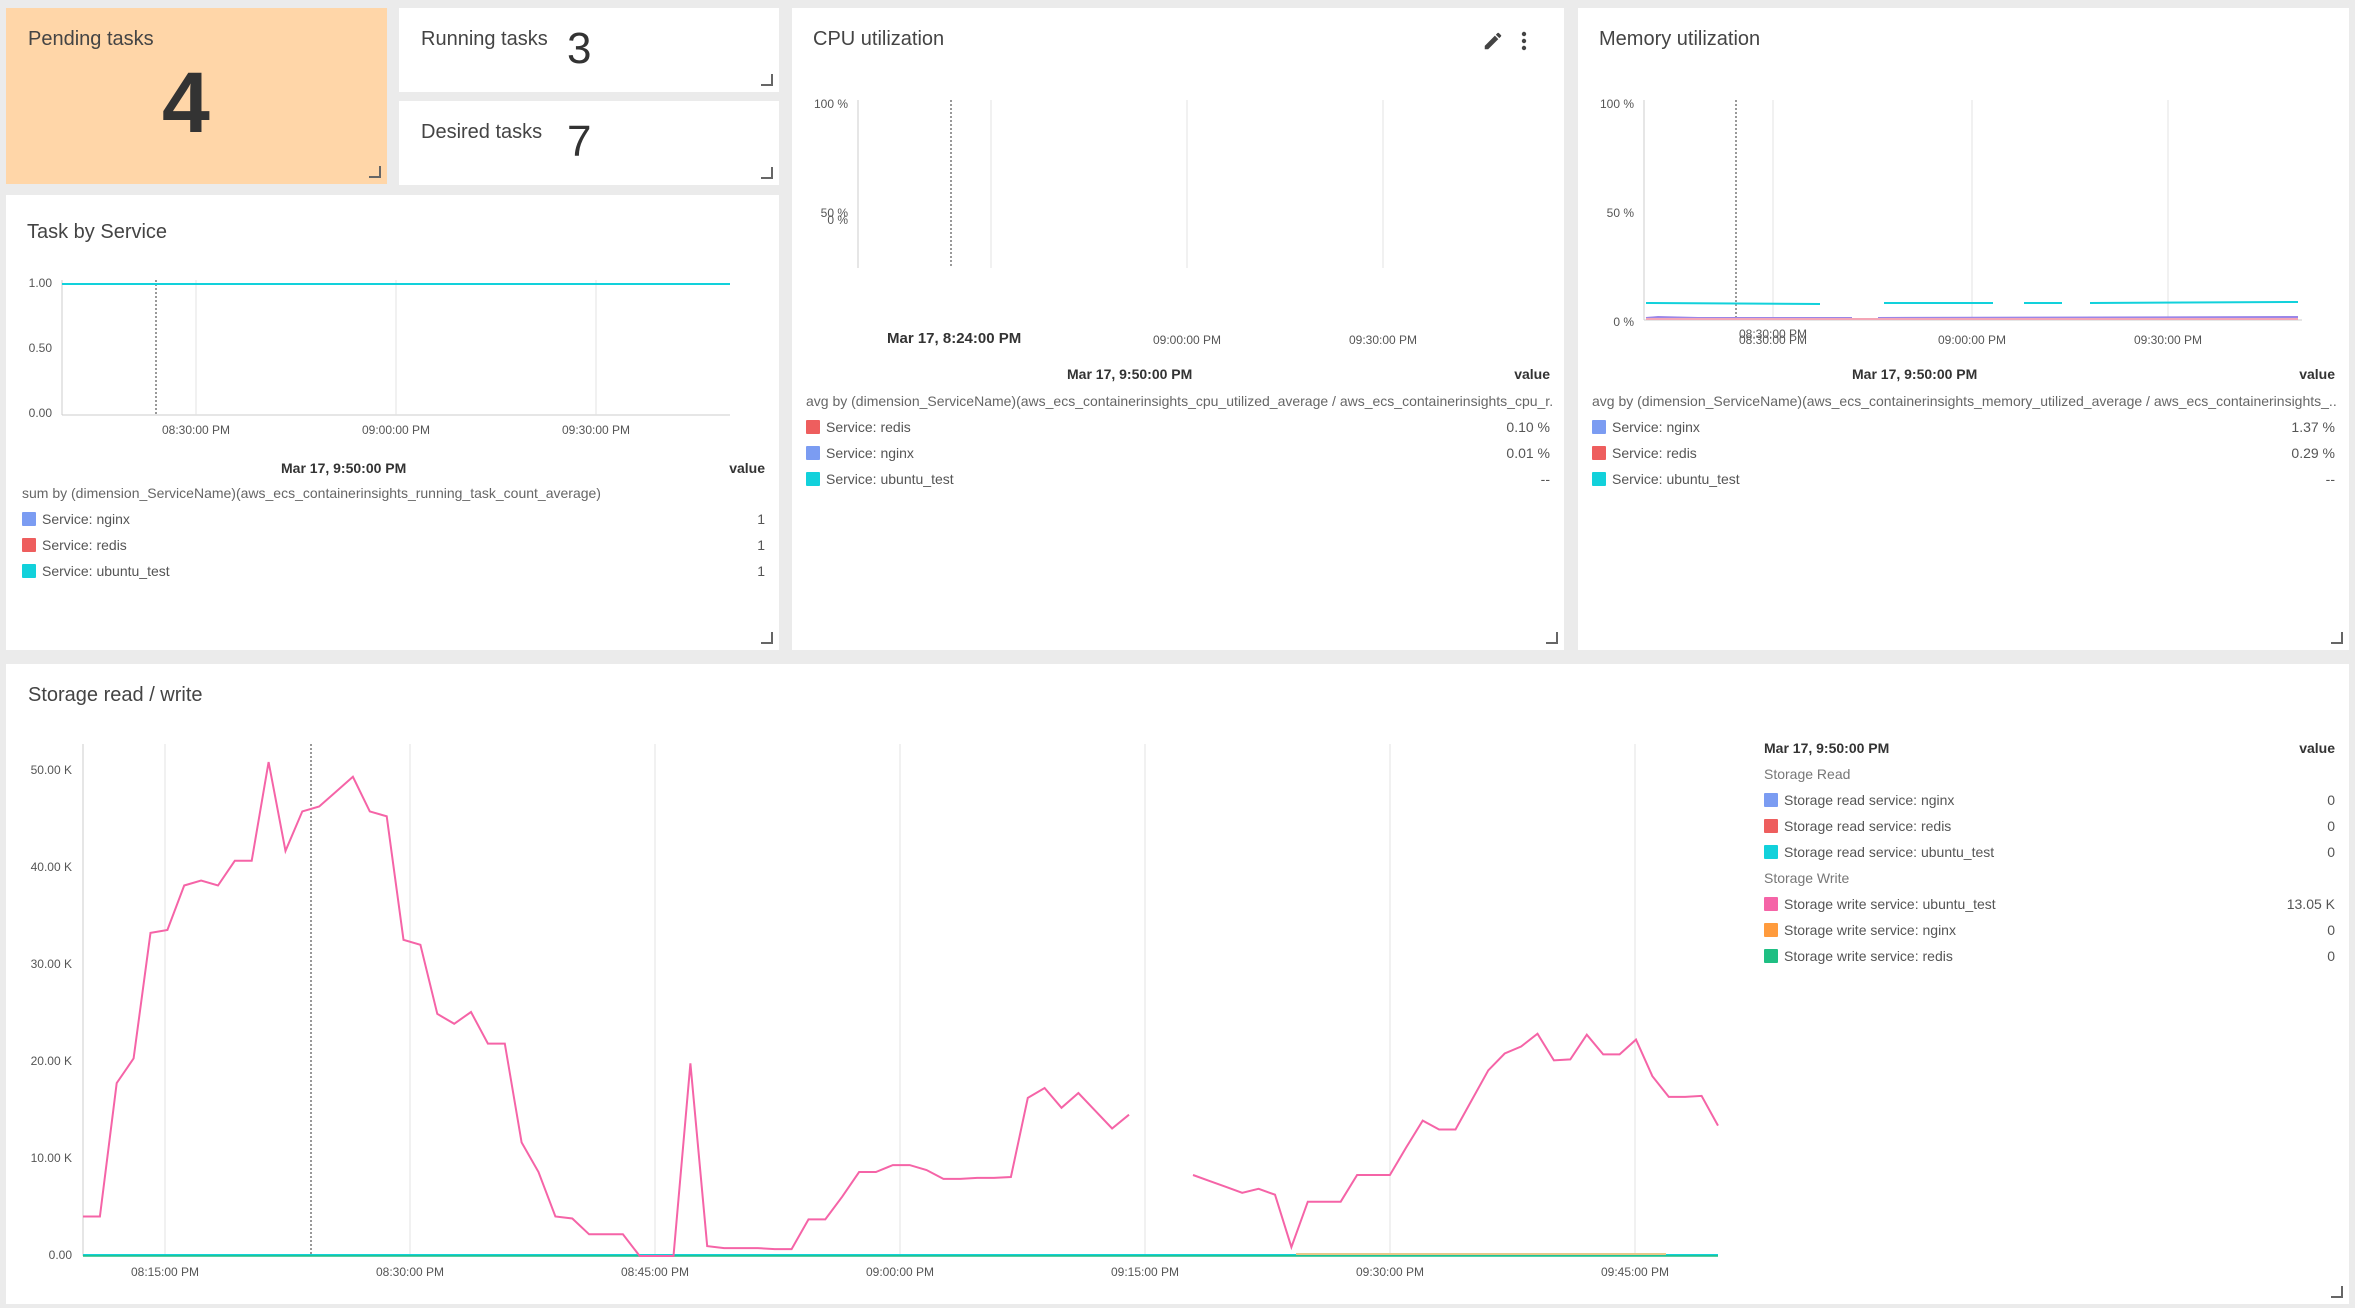  Describe the element at coordinates (1868, 956) in the screenshot. I see `legend-label: Storage write service: redis` at that location.